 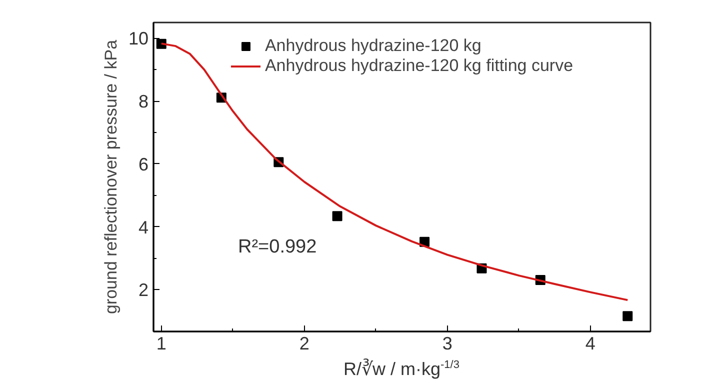 What do you see at coordinates (143, 227) in the screenshot?
I see `y-tick-label: 4` at bounding box center [143, 227].